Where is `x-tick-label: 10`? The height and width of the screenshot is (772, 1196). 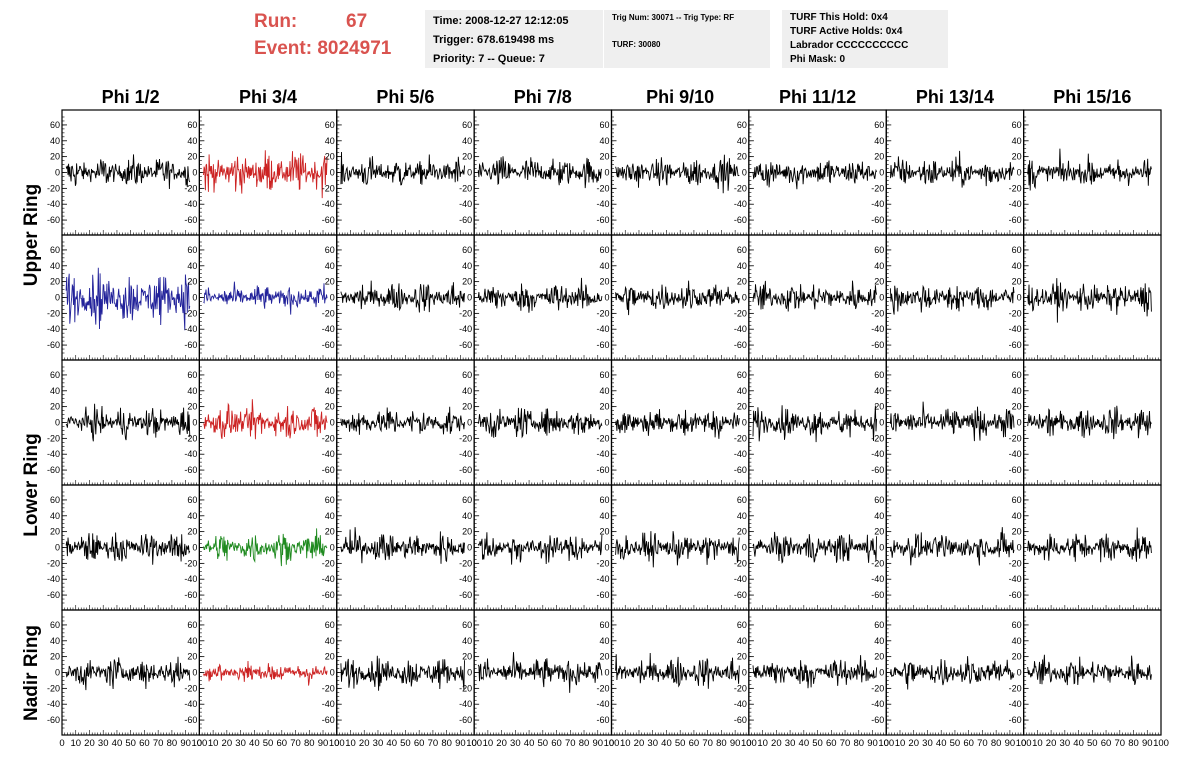 x-tick-label: 10 is located at coordinates (213, 743).